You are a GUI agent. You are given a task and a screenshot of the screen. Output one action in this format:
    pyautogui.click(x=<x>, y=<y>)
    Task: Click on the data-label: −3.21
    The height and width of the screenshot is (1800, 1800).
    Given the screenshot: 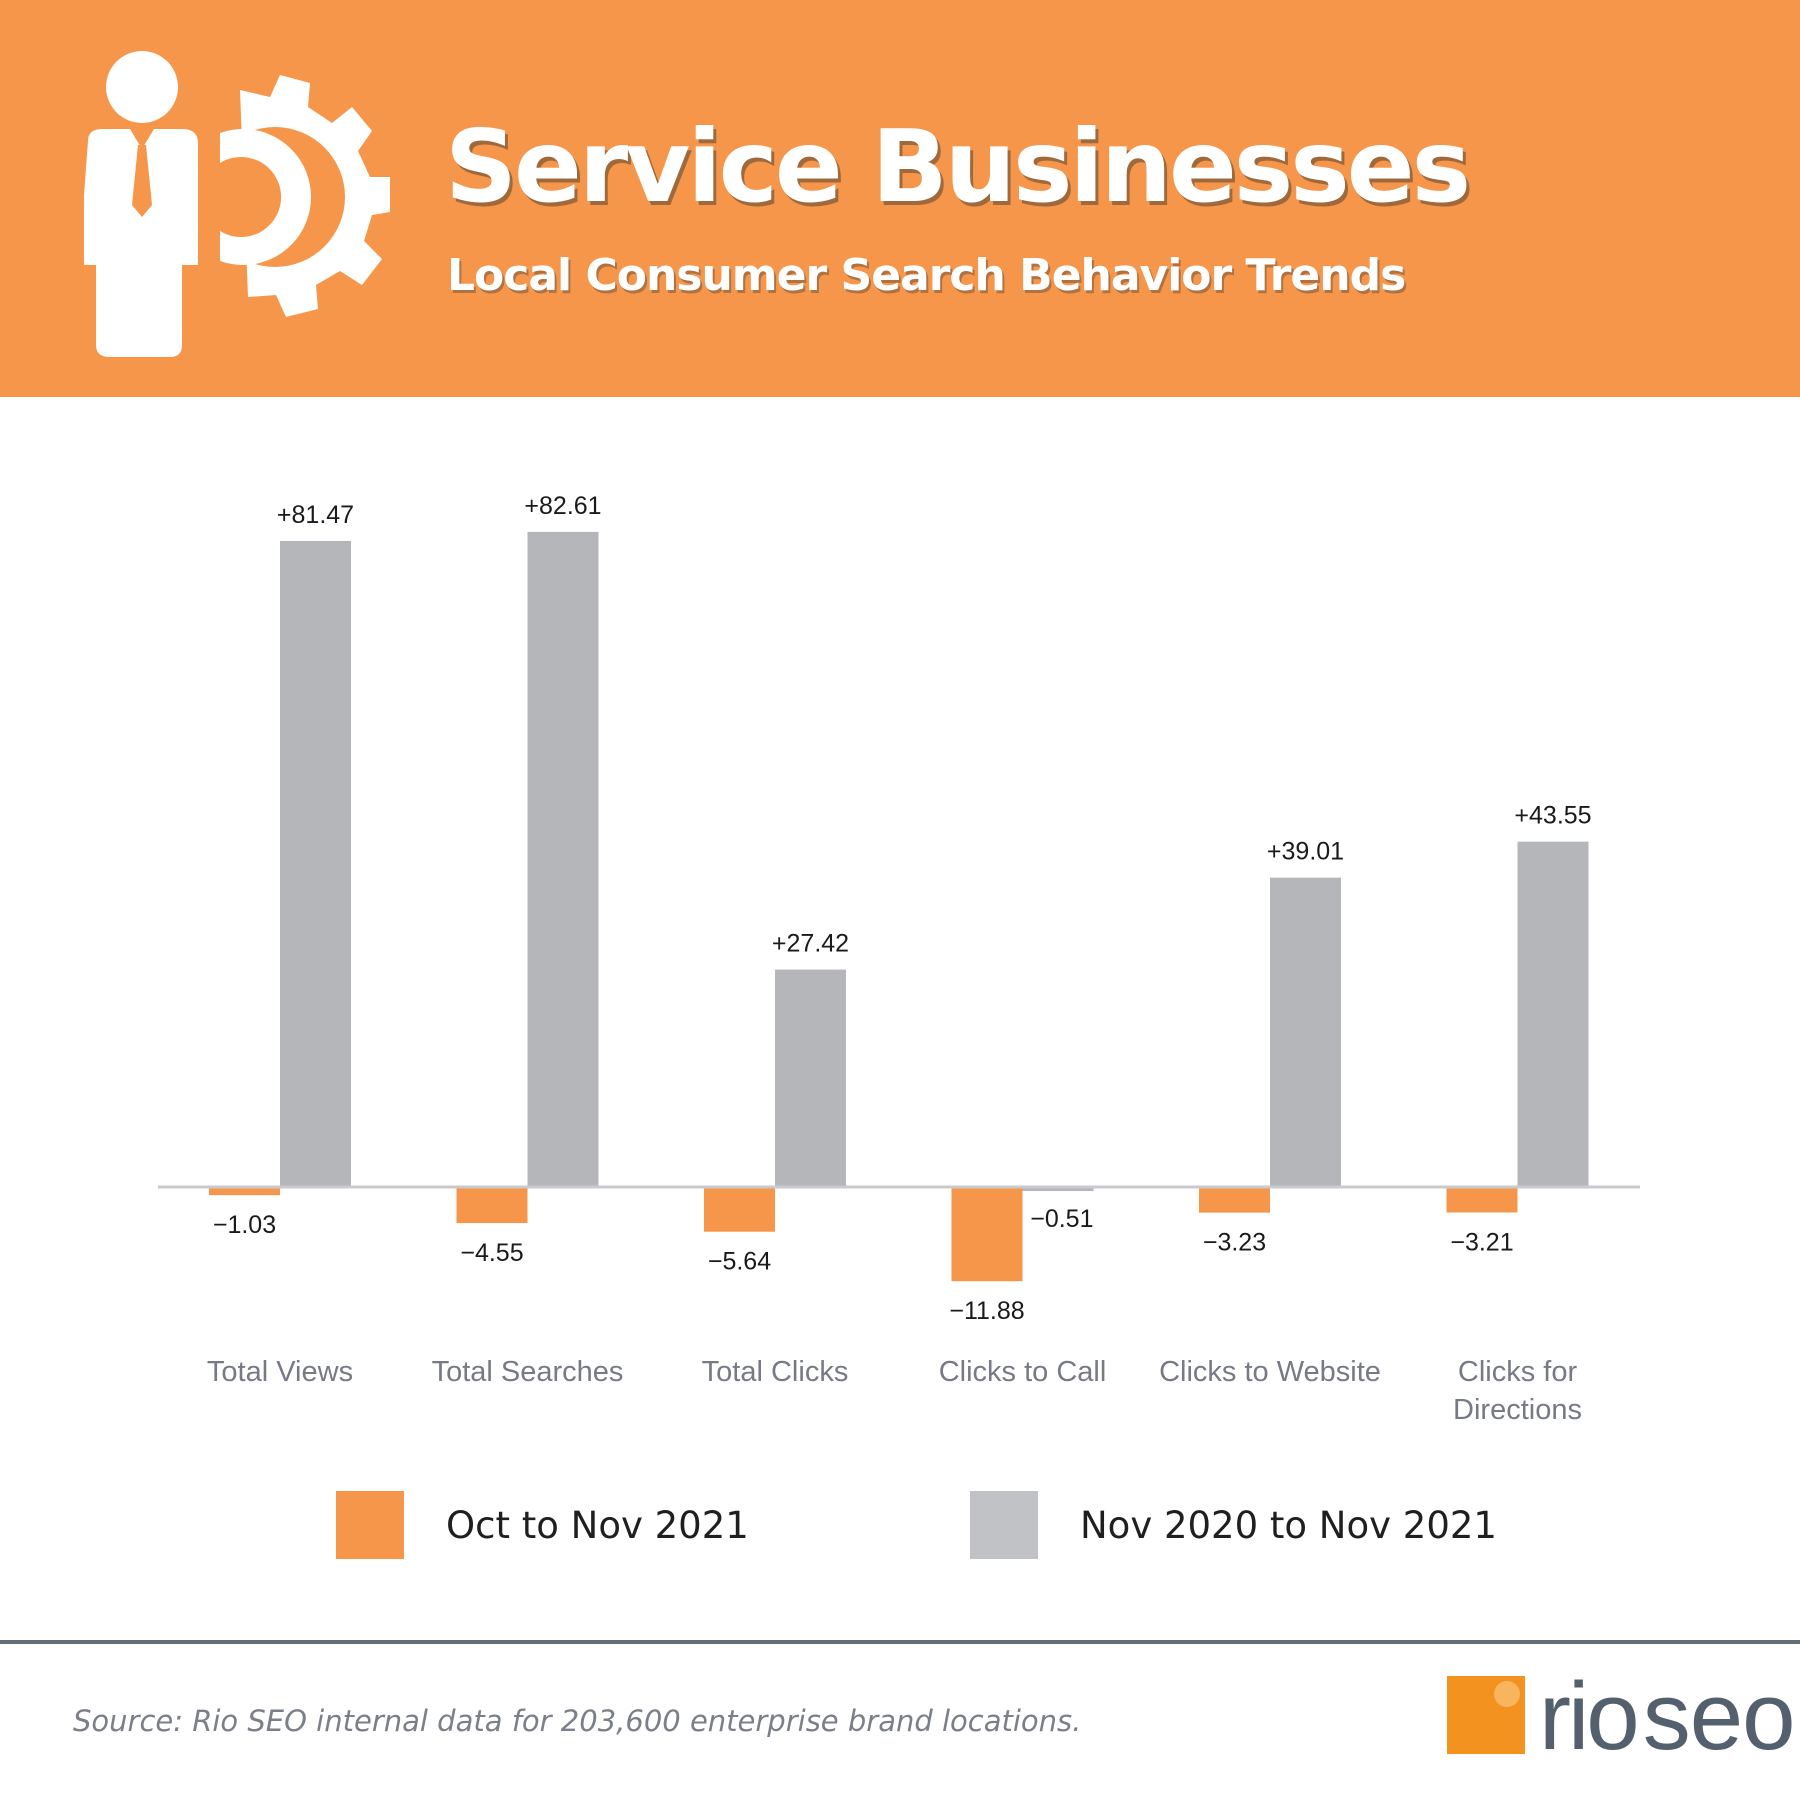 What is the action you would take?
    pyautogui.click(x=1481, y=1242)
    